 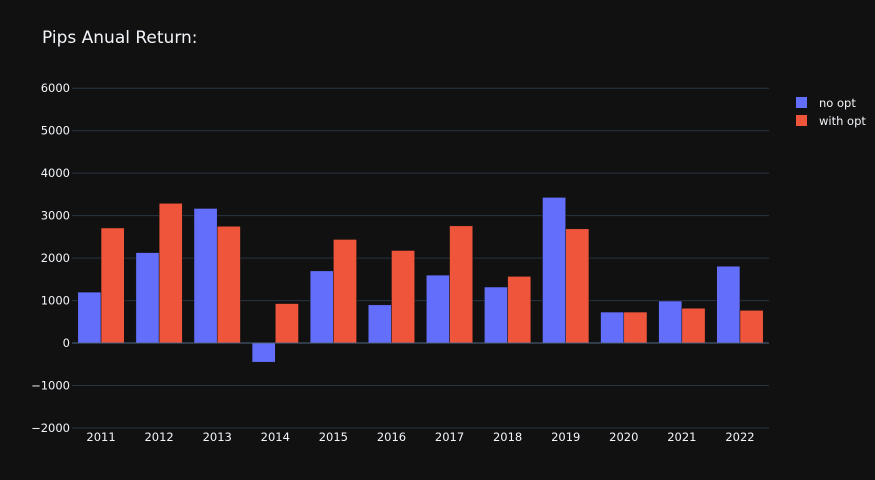 I want to click on bar-no-opt-2011, so click(x=89, y=317).